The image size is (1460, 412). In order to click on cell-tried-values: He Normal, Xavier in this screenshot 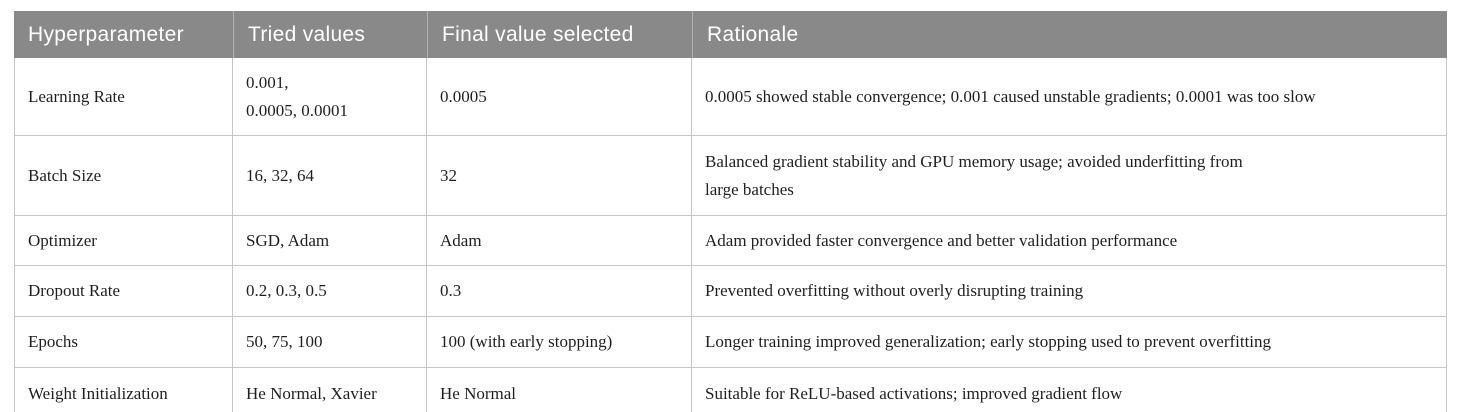, I will do `click(330, 390)`.